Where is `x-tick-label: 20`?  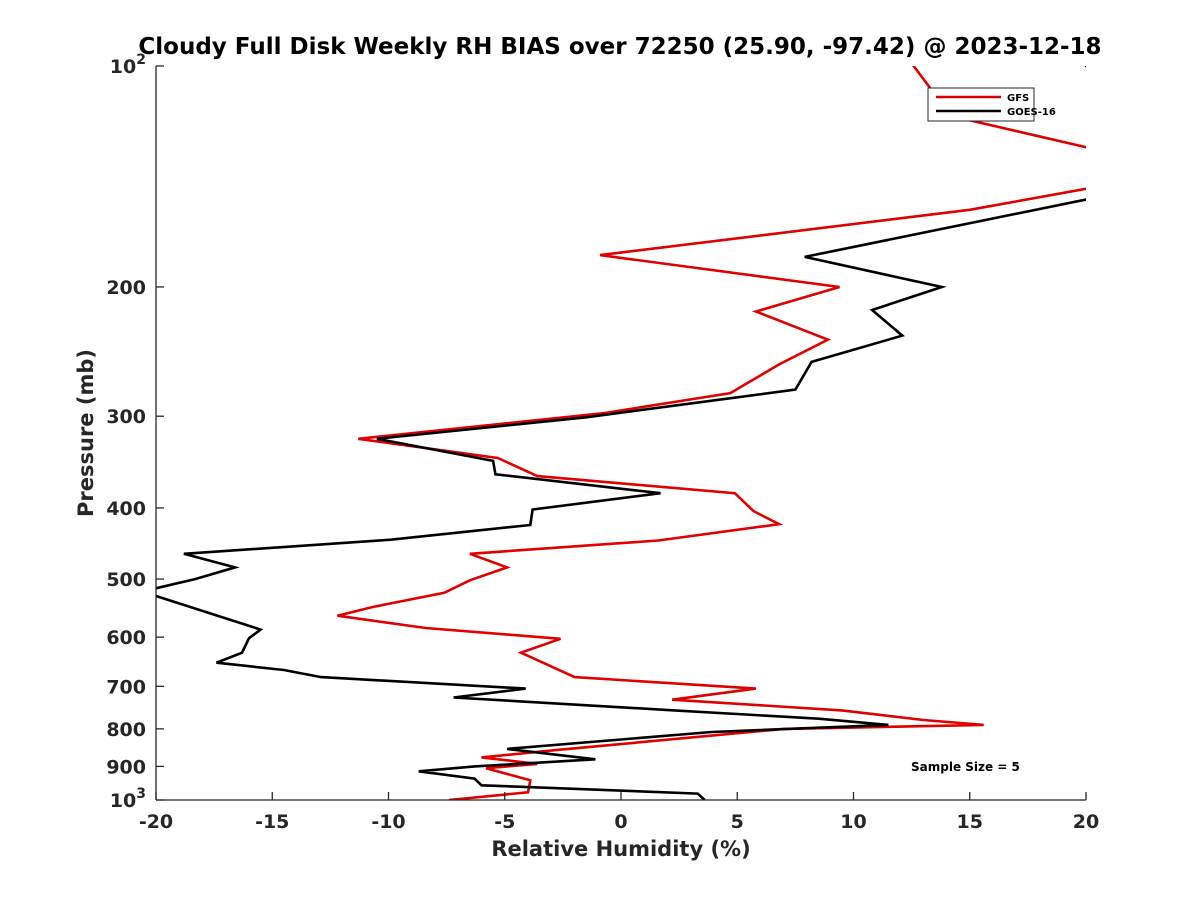 x-tick-label: 20 is located at coordinates (1086, 822).